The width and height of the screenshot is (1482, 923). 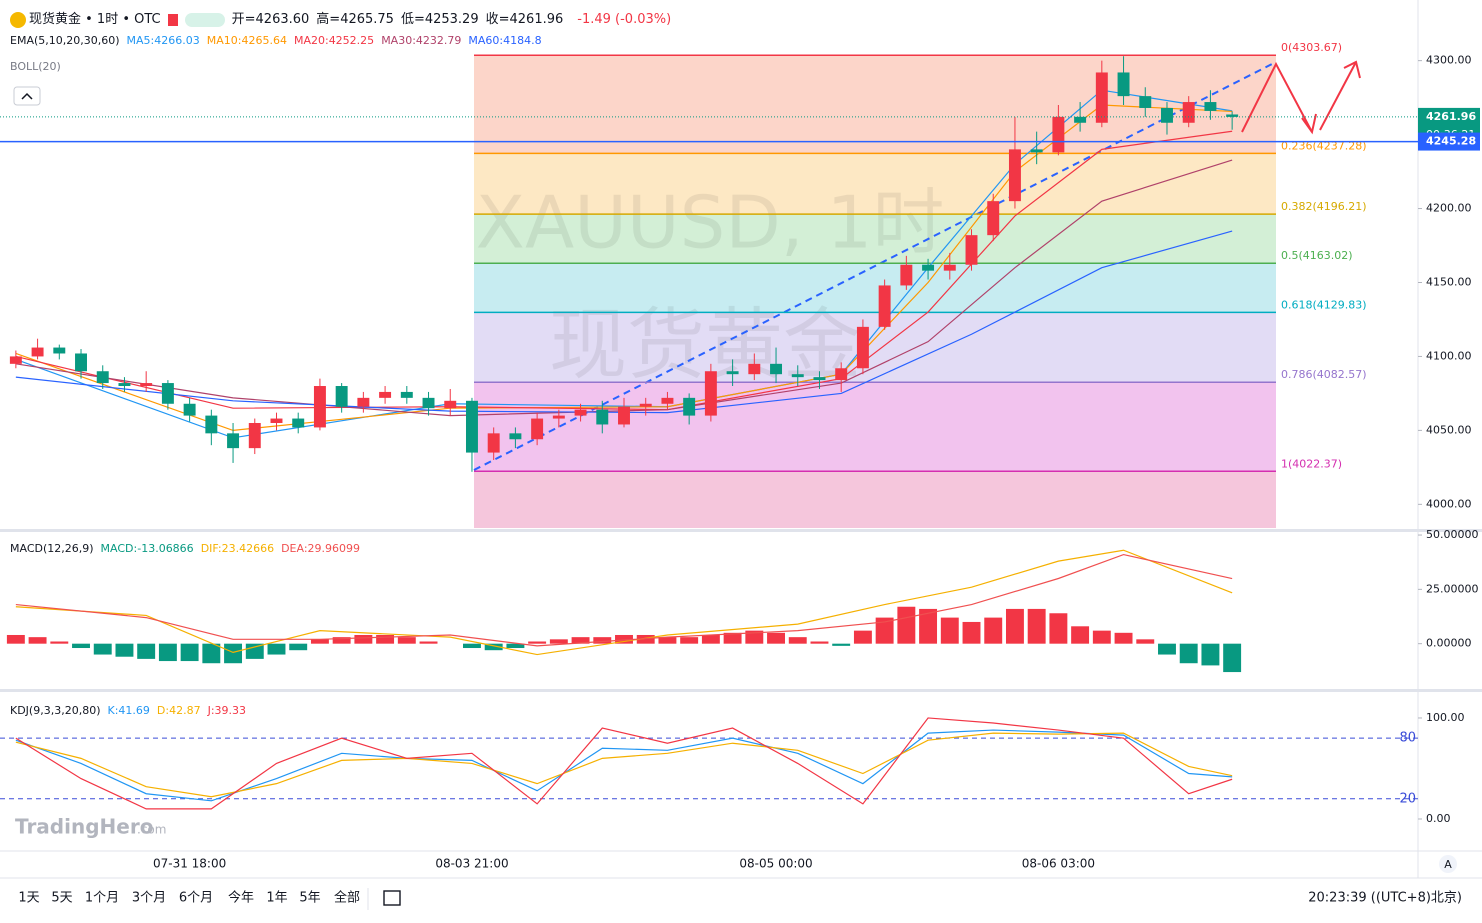 I want to click on fib-label: 0.618(4129.83), so click(x=1324, y=304).